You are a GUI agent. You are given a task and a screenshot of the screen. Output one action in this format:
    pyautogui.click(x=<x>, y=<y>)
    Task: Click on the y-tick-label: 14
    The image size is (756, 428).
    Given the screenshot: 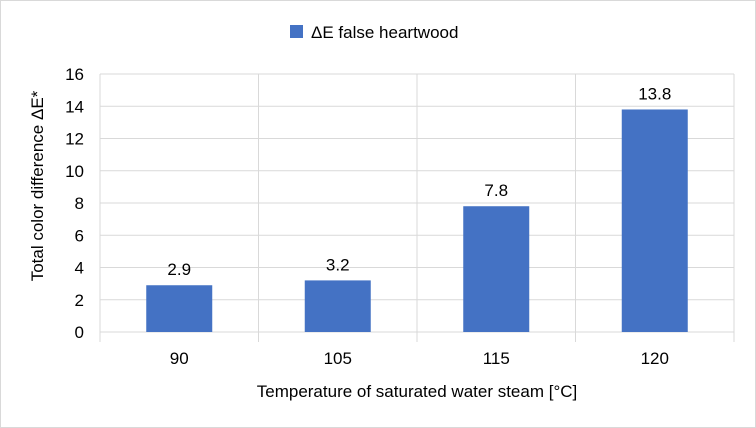 What is the action you would take?
    pyautogui.click(x=74, y=106)
    